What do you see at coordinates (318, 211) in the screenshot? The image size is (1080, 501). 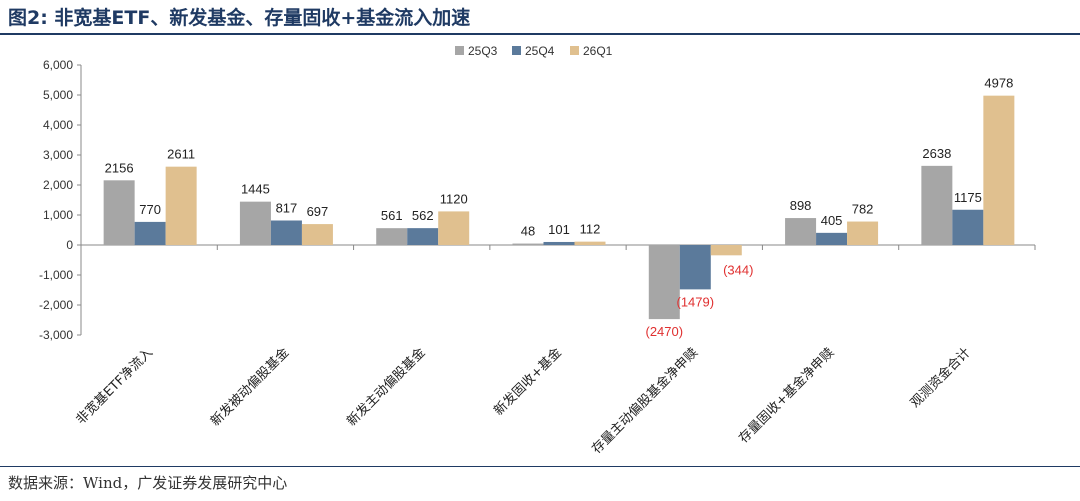 I see `data-label: 697` at bounding box center [318, 211].